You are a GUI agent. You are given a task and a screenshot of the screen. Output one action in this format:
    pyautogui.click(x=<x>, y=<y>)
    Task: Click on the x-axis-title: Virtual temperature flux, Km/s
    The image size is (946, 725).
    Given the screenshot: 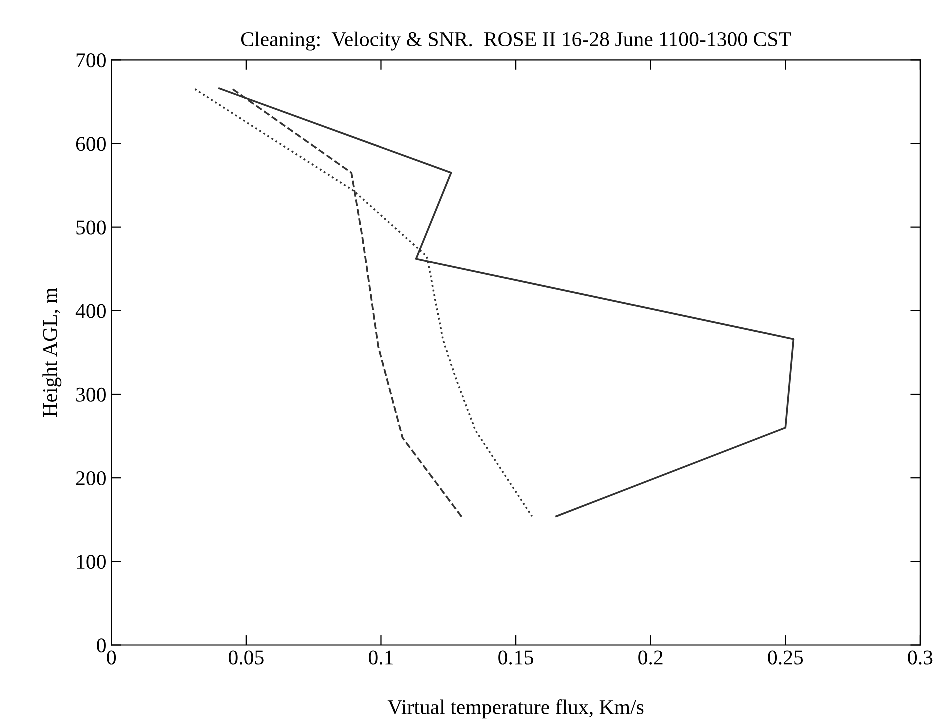 What is the action you would take?
    pyautogui.click(x=516, y=709)
    